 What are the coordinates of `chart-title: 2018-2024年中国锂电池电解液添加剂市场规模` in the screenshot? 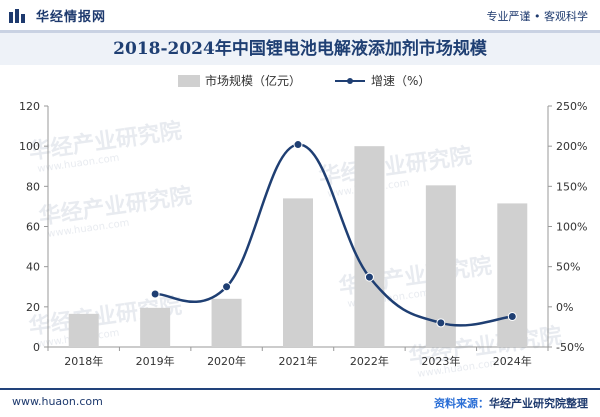 It's located at (300, 49).